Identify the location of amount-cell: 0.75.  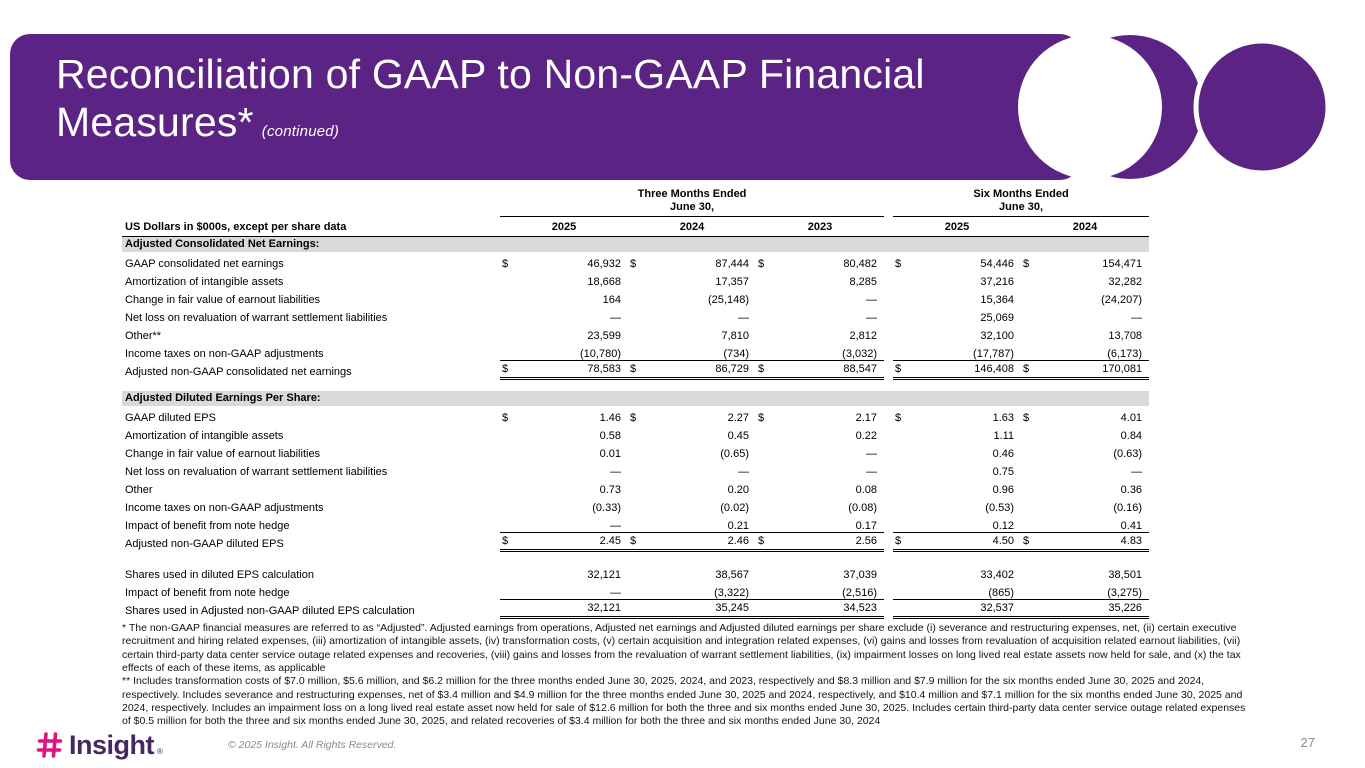
(1003, 472).